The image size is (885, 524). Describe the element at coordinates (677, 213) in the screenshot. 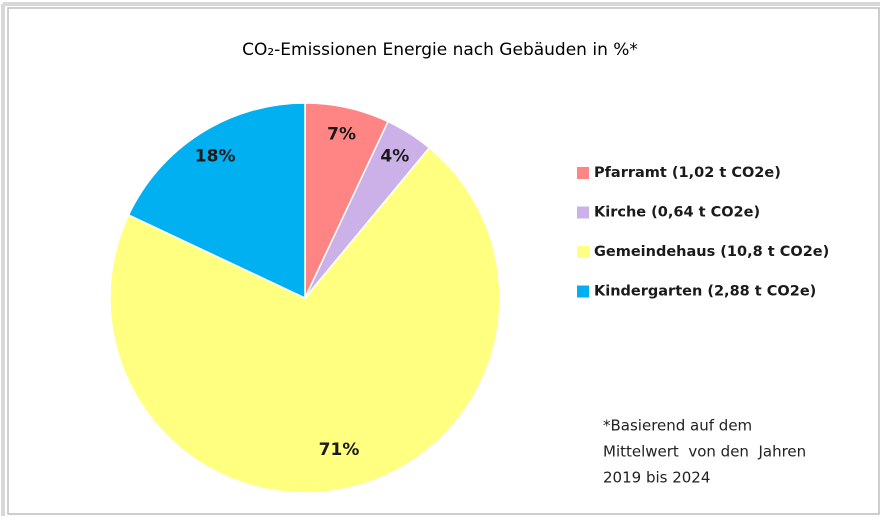

I see `legend-label: Kirche (0,64 t CO2e)` at that location.